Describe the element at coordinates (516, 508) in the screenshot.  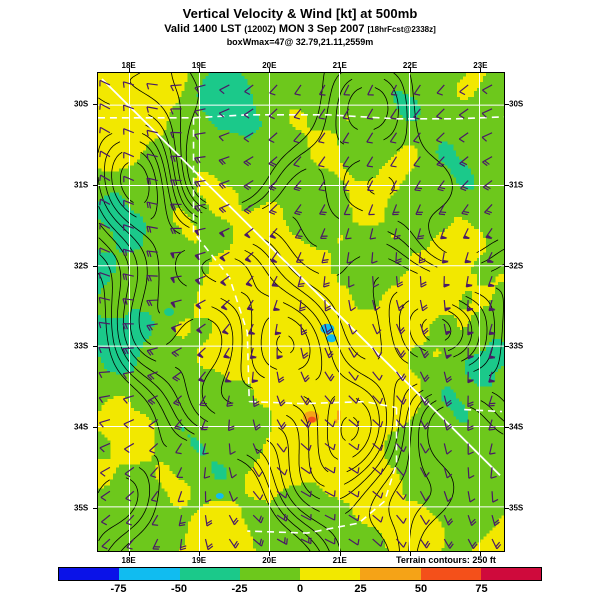
I see `y-axis-label-right-5: 35S` at that location.